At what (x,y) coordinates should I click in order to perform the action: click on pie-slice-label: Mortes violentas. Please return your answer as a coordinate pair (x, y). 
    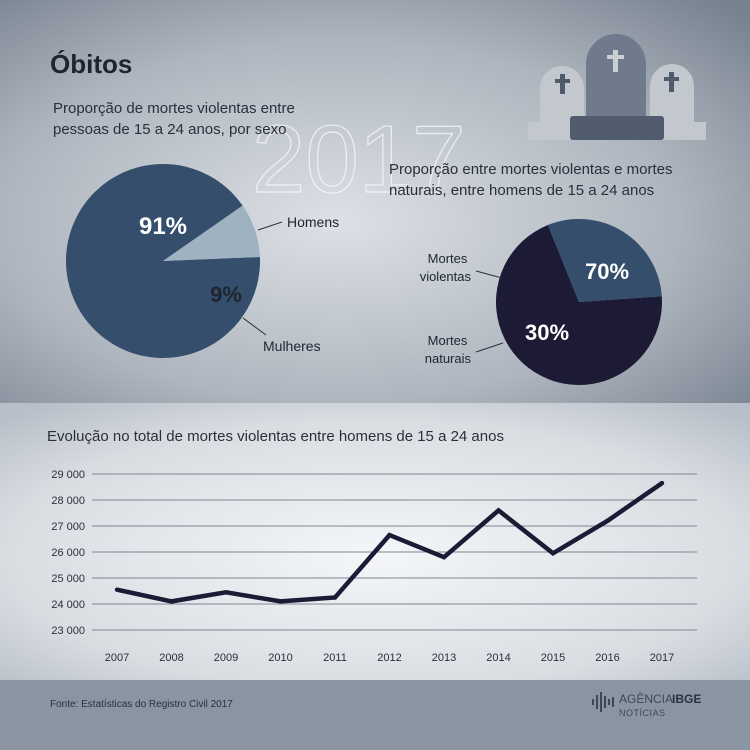
    Looking at the image, I should click on (446, 267).